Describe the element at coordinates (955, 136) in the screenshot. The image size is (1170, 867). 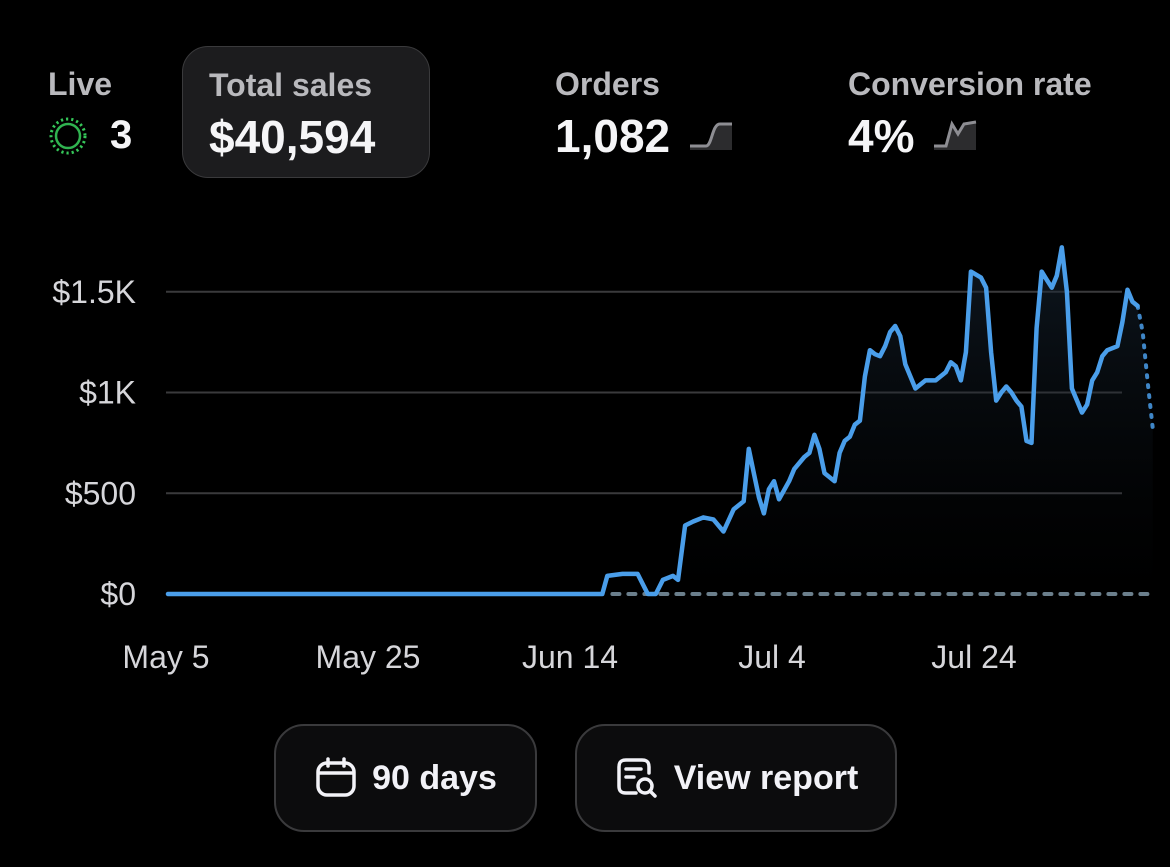
I see `conversion-sparkline-icon` at that location.